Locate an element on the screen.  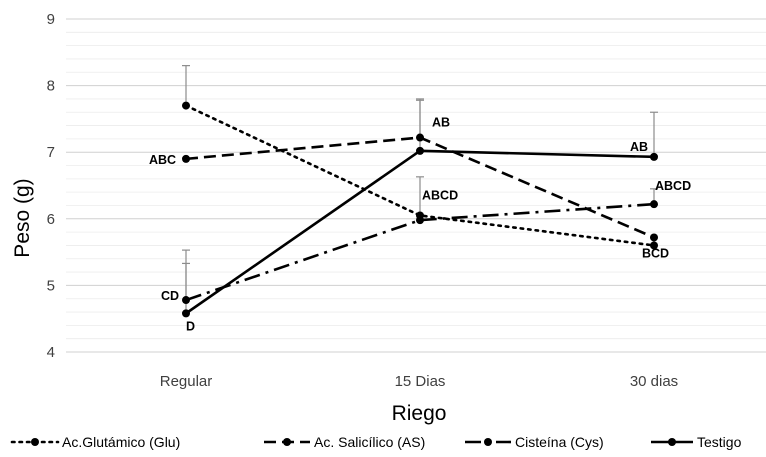
x-tick-label: 15 Dias is located at coordinates (420, 381).